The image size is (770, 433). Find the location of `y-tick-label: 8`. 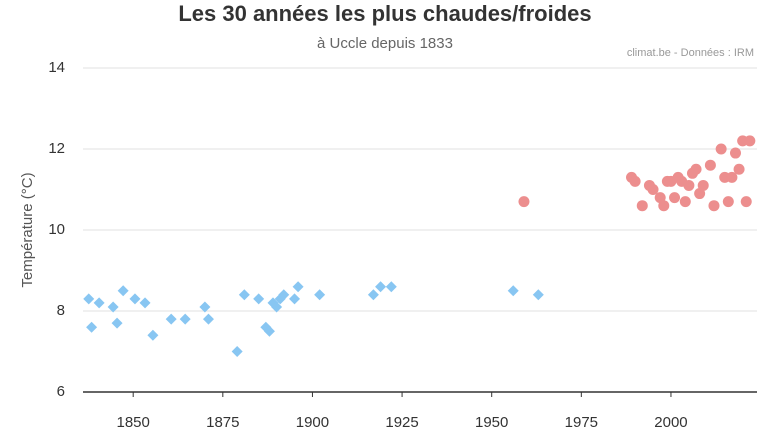

y-tick-label: 8 is located at coordinates (61, 310).